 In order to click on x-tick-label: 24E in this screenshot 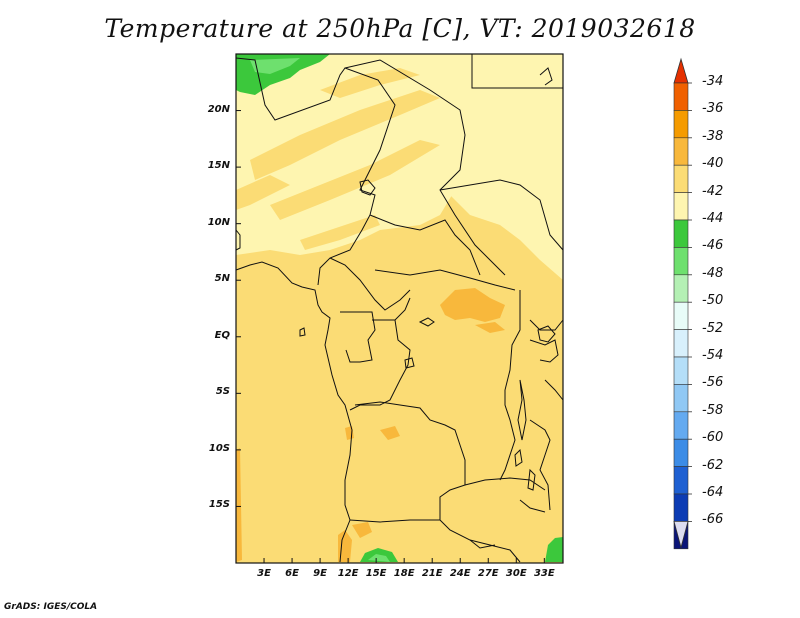, I will do `click(460, 573)`.